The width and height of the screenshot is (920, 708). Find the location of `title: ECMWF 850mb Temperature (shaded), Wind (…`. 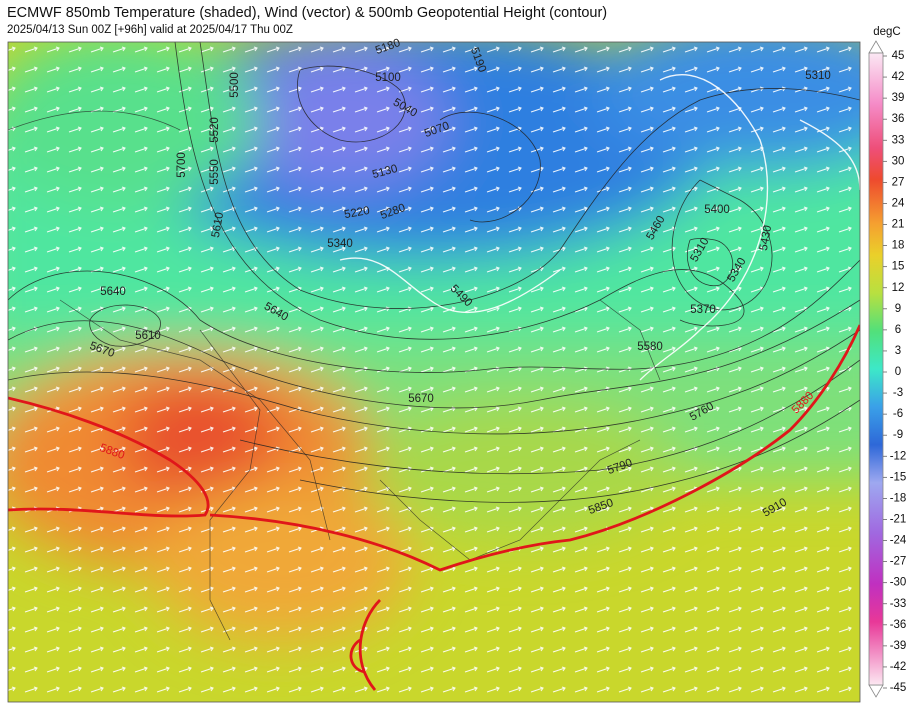

title: ECMWF 850mb Temperature (shaded), Wind (… is located at coordinates (307, 13).